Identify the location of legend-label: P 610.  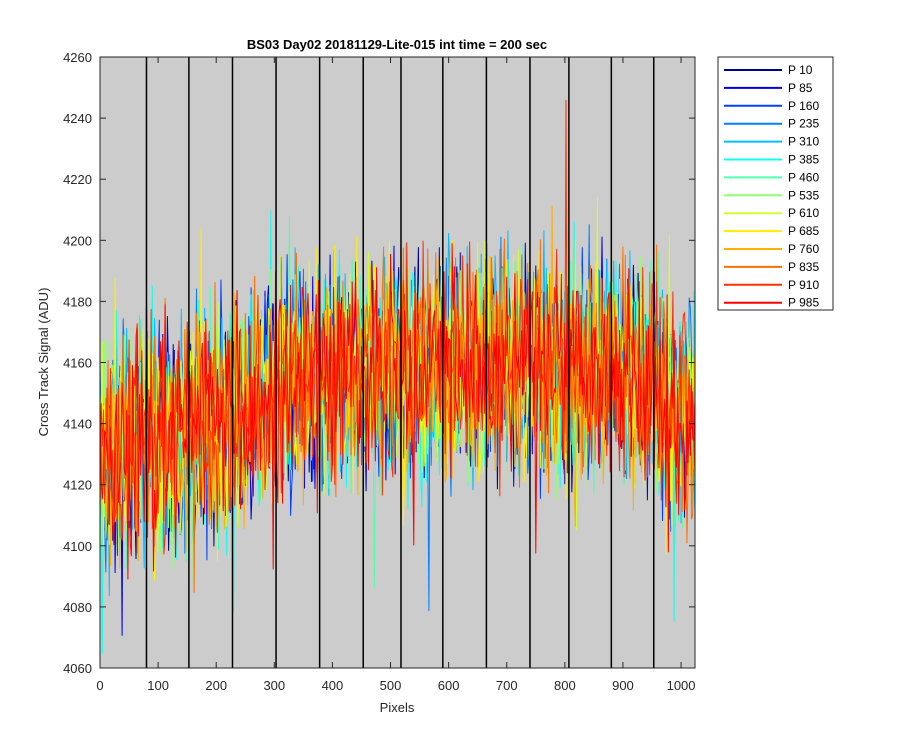
(803, 213).